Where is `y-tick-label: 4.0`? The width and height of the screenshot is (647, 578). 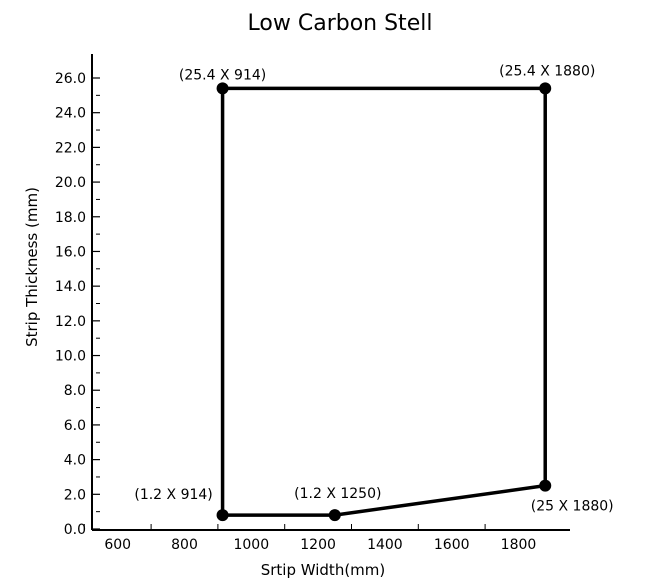
y-tick-label: 4.0 is located at coordinates (75, 461).